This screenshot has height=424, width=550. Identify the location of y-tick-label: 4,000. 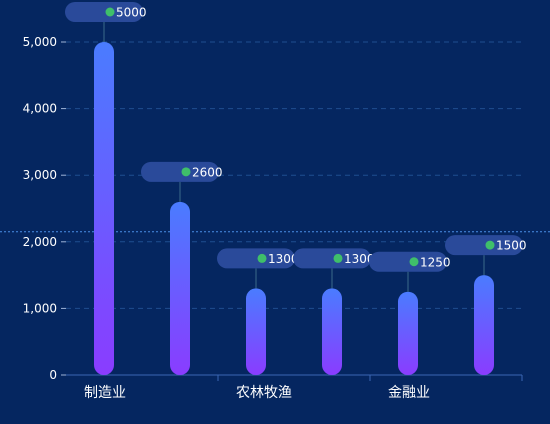
(40, 109).